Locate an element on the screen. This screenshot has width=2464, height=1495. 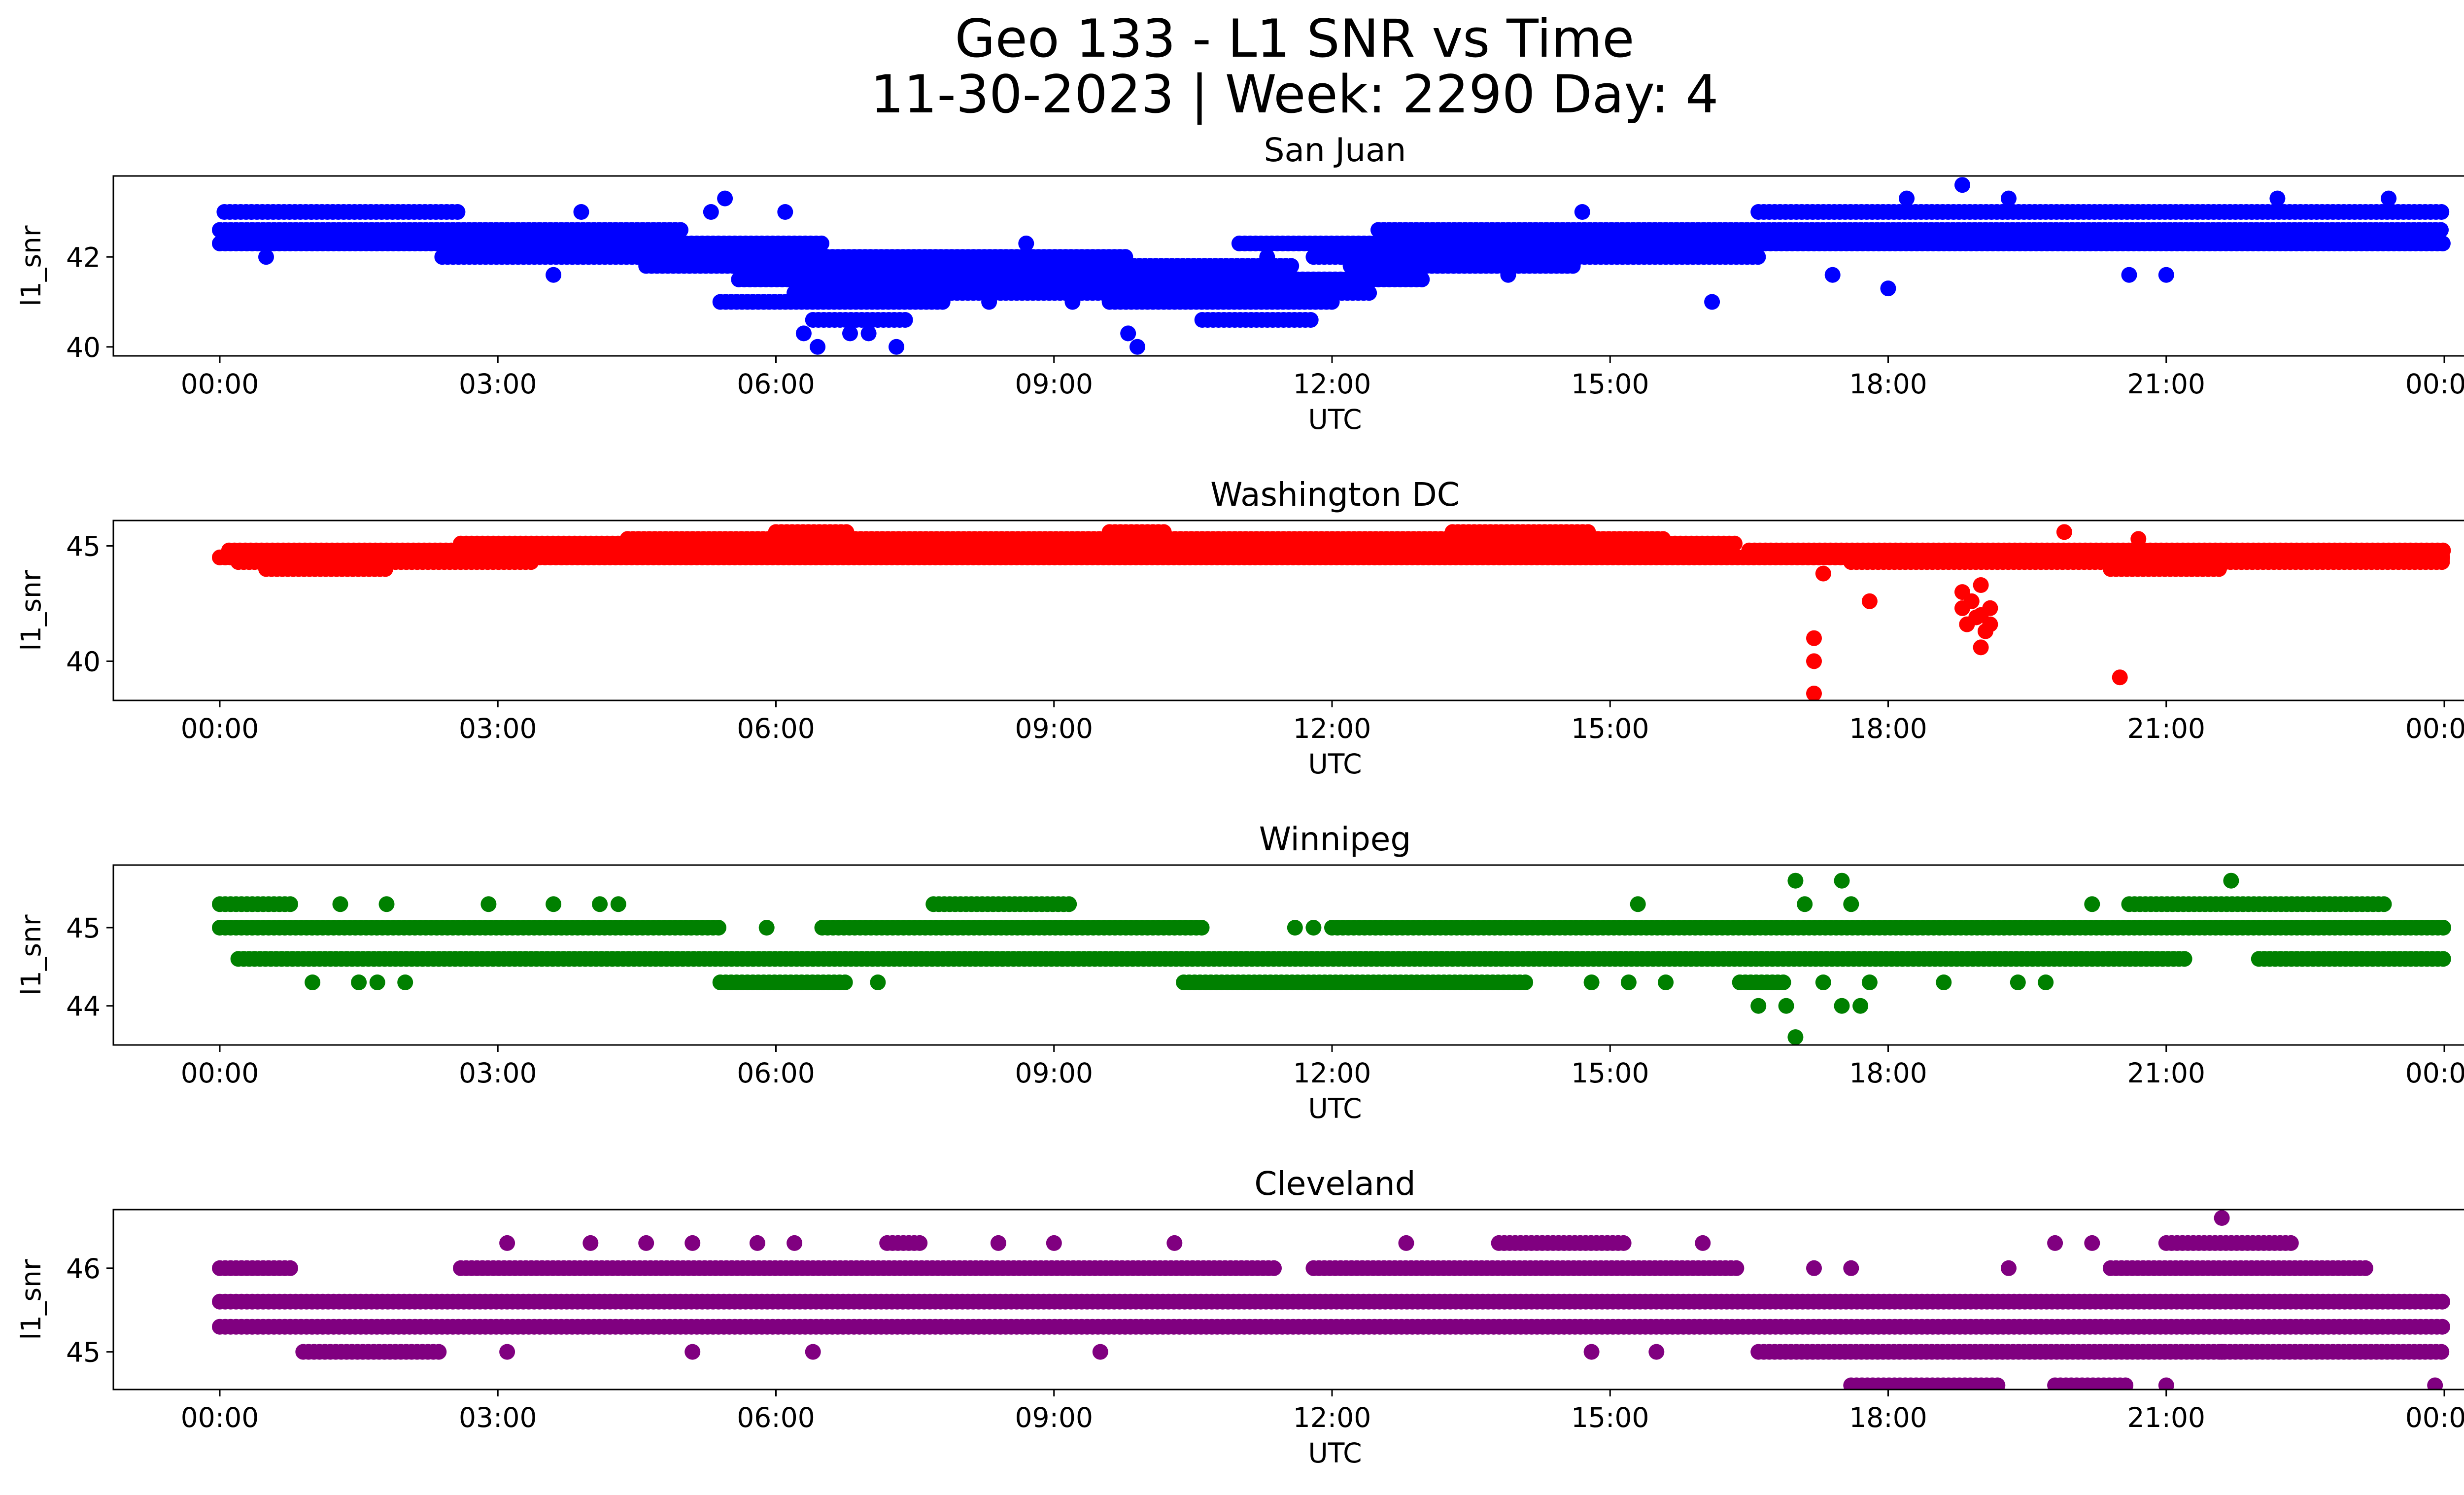
y-tick-label: 42 is located at coordinates (83, 257).